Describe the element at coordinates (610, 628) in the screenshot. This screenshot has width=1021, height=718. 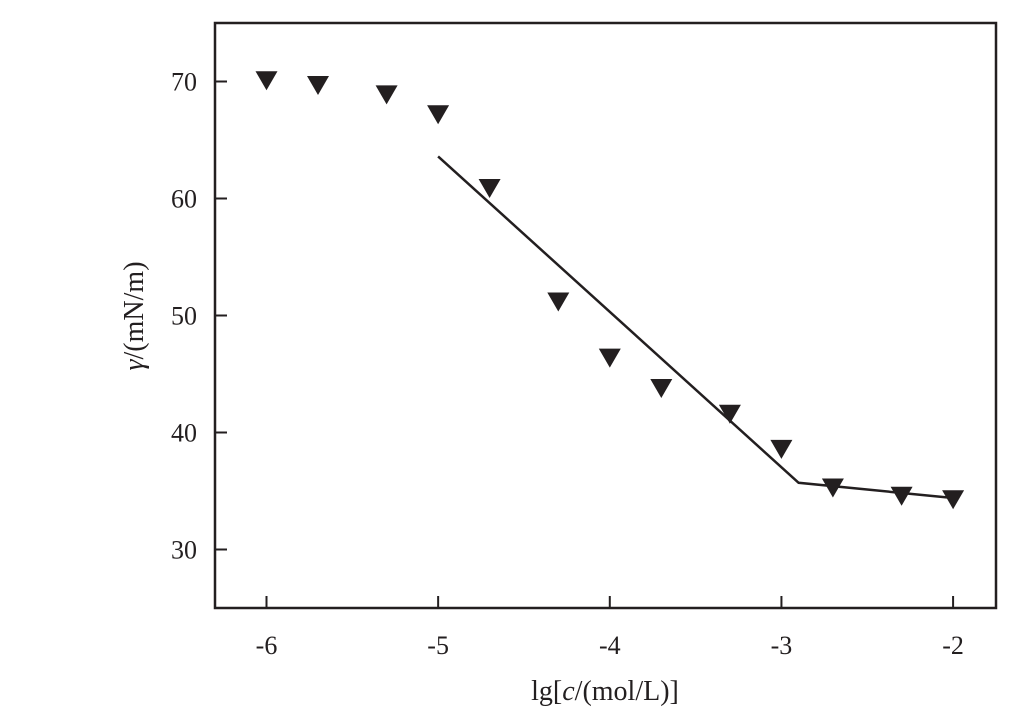
I see `x-axis-ticks: -6 -5 -4 -3 -2` at that location.